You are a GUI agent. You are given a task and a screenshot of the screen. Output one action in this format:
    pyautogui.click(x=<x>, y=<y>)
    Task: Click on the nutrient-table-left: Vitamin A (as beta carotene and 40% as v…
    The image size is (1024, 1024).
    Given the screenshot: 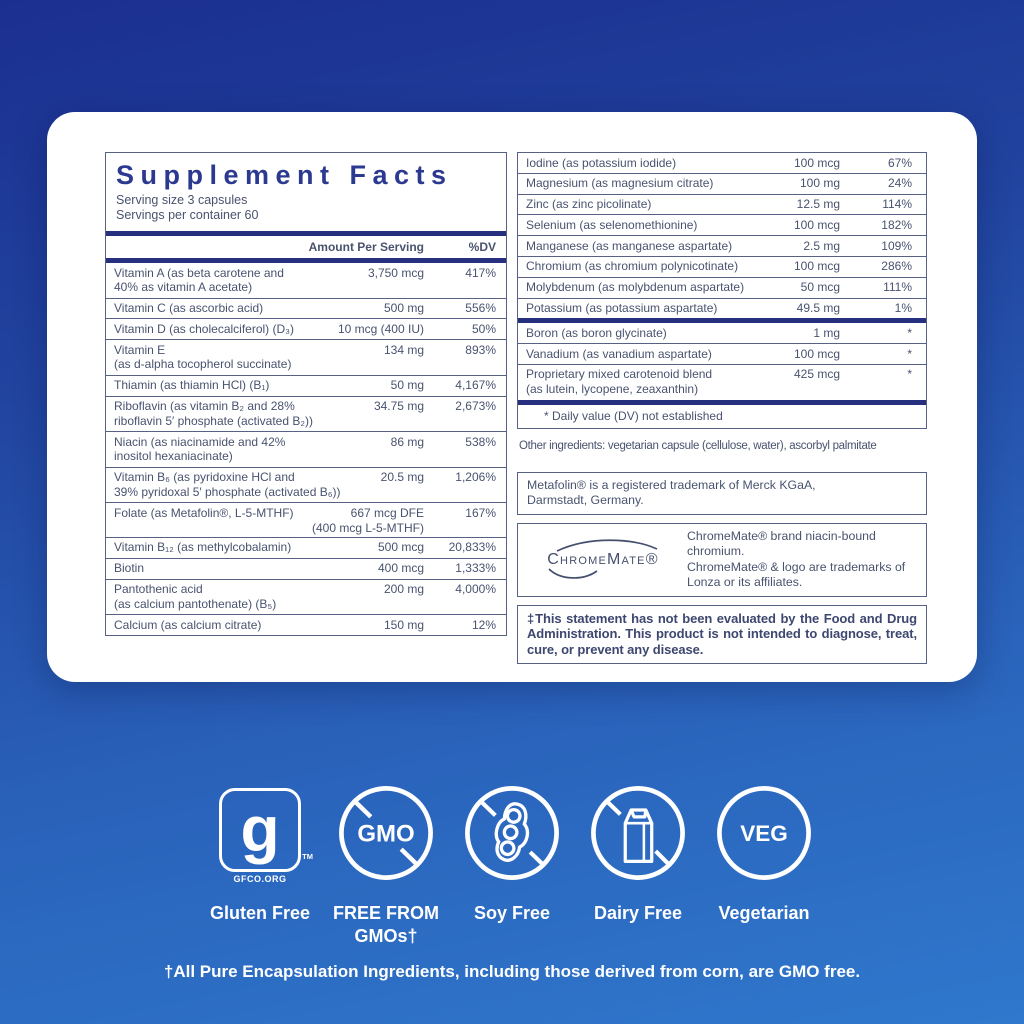 What is the action you would take?
    pyautogui.click(x=306, y=449)
    